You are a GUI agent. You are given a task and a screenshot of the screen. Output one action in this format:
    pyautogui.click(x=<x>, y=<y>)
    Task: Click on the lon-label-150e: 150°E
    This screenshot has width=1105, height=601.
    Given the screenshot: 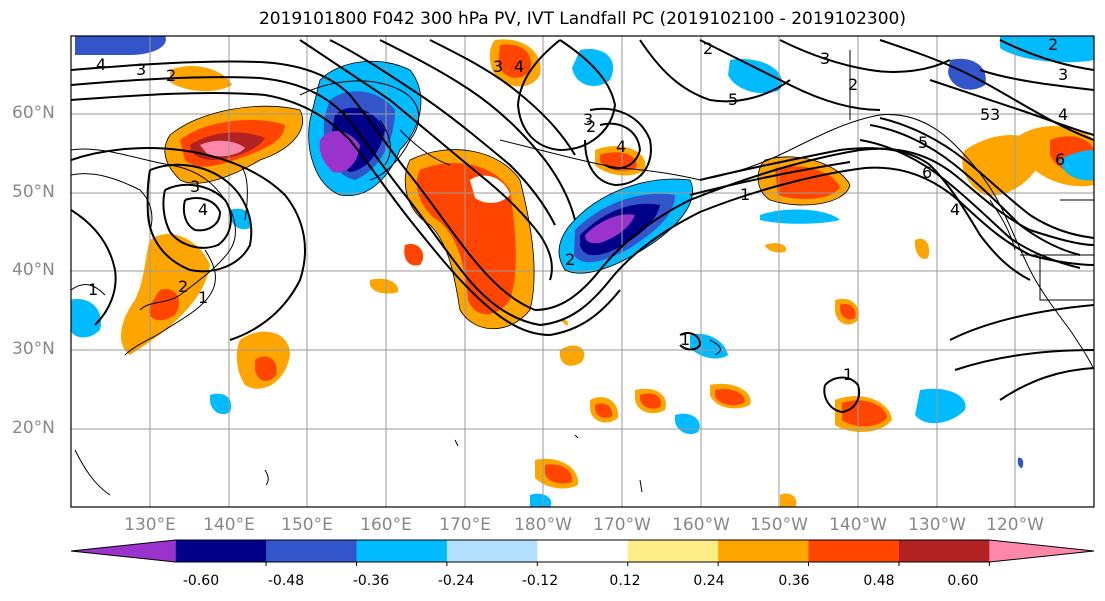 What is the action you would take?
    pyautogui.click(x=307, y=525)
    